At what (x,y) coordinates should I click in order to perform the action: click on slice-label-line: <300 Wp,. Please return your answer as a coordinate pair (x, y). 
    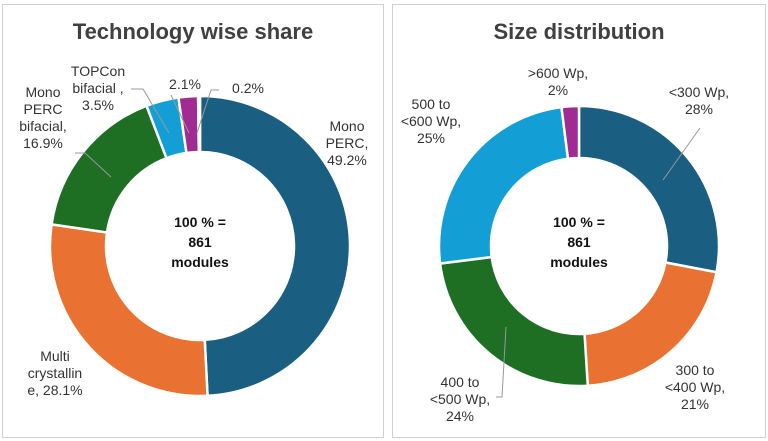
    Looking at the image, I should click on (699, 92).